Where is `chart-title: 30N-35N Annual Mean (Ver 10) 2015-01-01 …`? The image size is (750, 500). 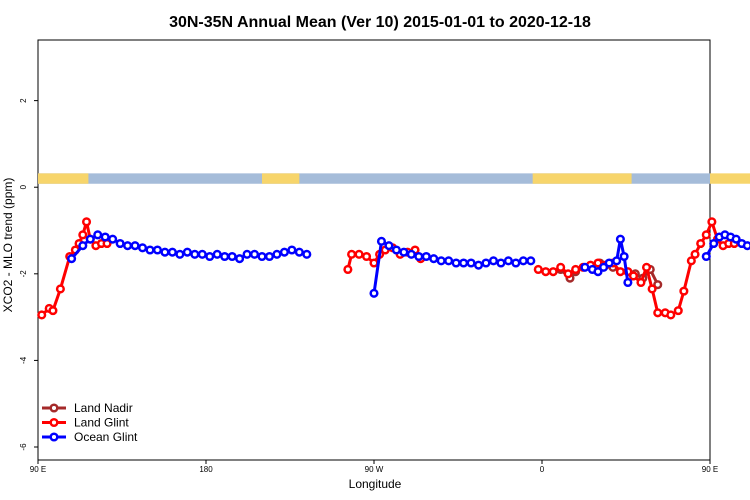
chart-title: 30N-35N Annual Mean (Ver 10) 2015-01-01 … is located at coordinates (380, 22).